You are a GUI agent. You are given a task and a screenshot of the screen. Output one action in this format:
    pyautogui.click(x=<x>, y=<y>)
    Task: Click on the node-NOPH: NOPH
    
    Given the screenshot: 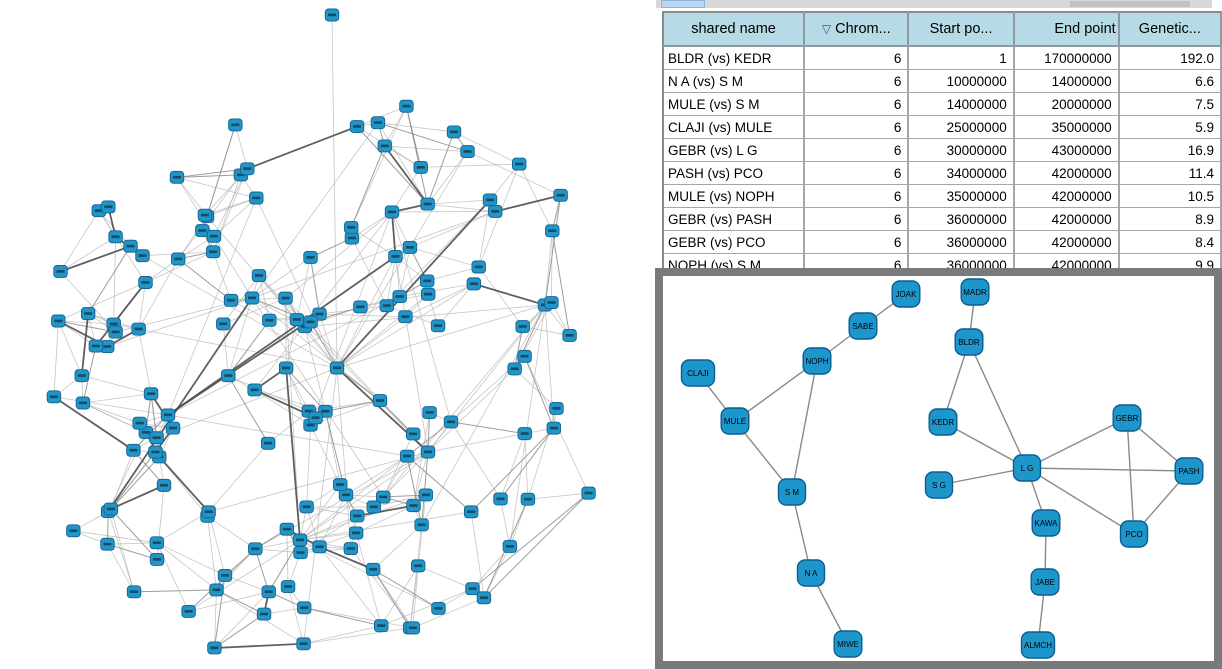 What is the action you would take?
    pyautogui.click(x=817, y=361)
    